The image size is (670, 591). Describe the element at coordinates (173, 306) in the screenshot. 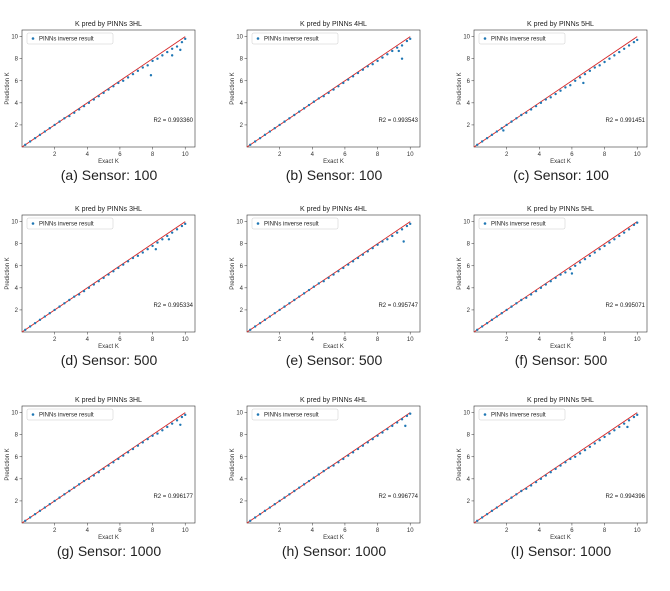

I see `r2-annotation: R2 = 0.995334` at that location.